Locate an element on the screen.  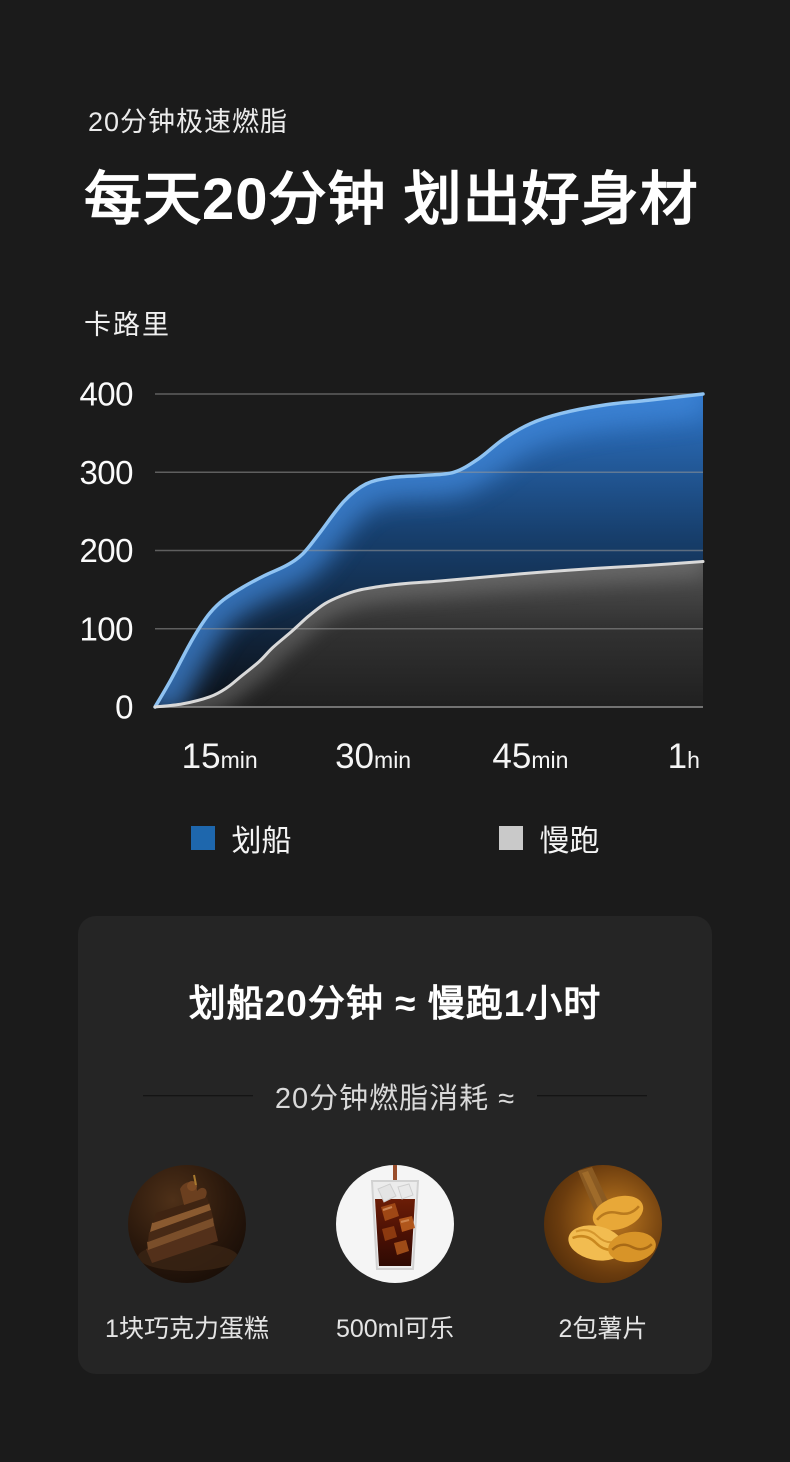
potato-chips-image is located at coordinates (603, 1224).